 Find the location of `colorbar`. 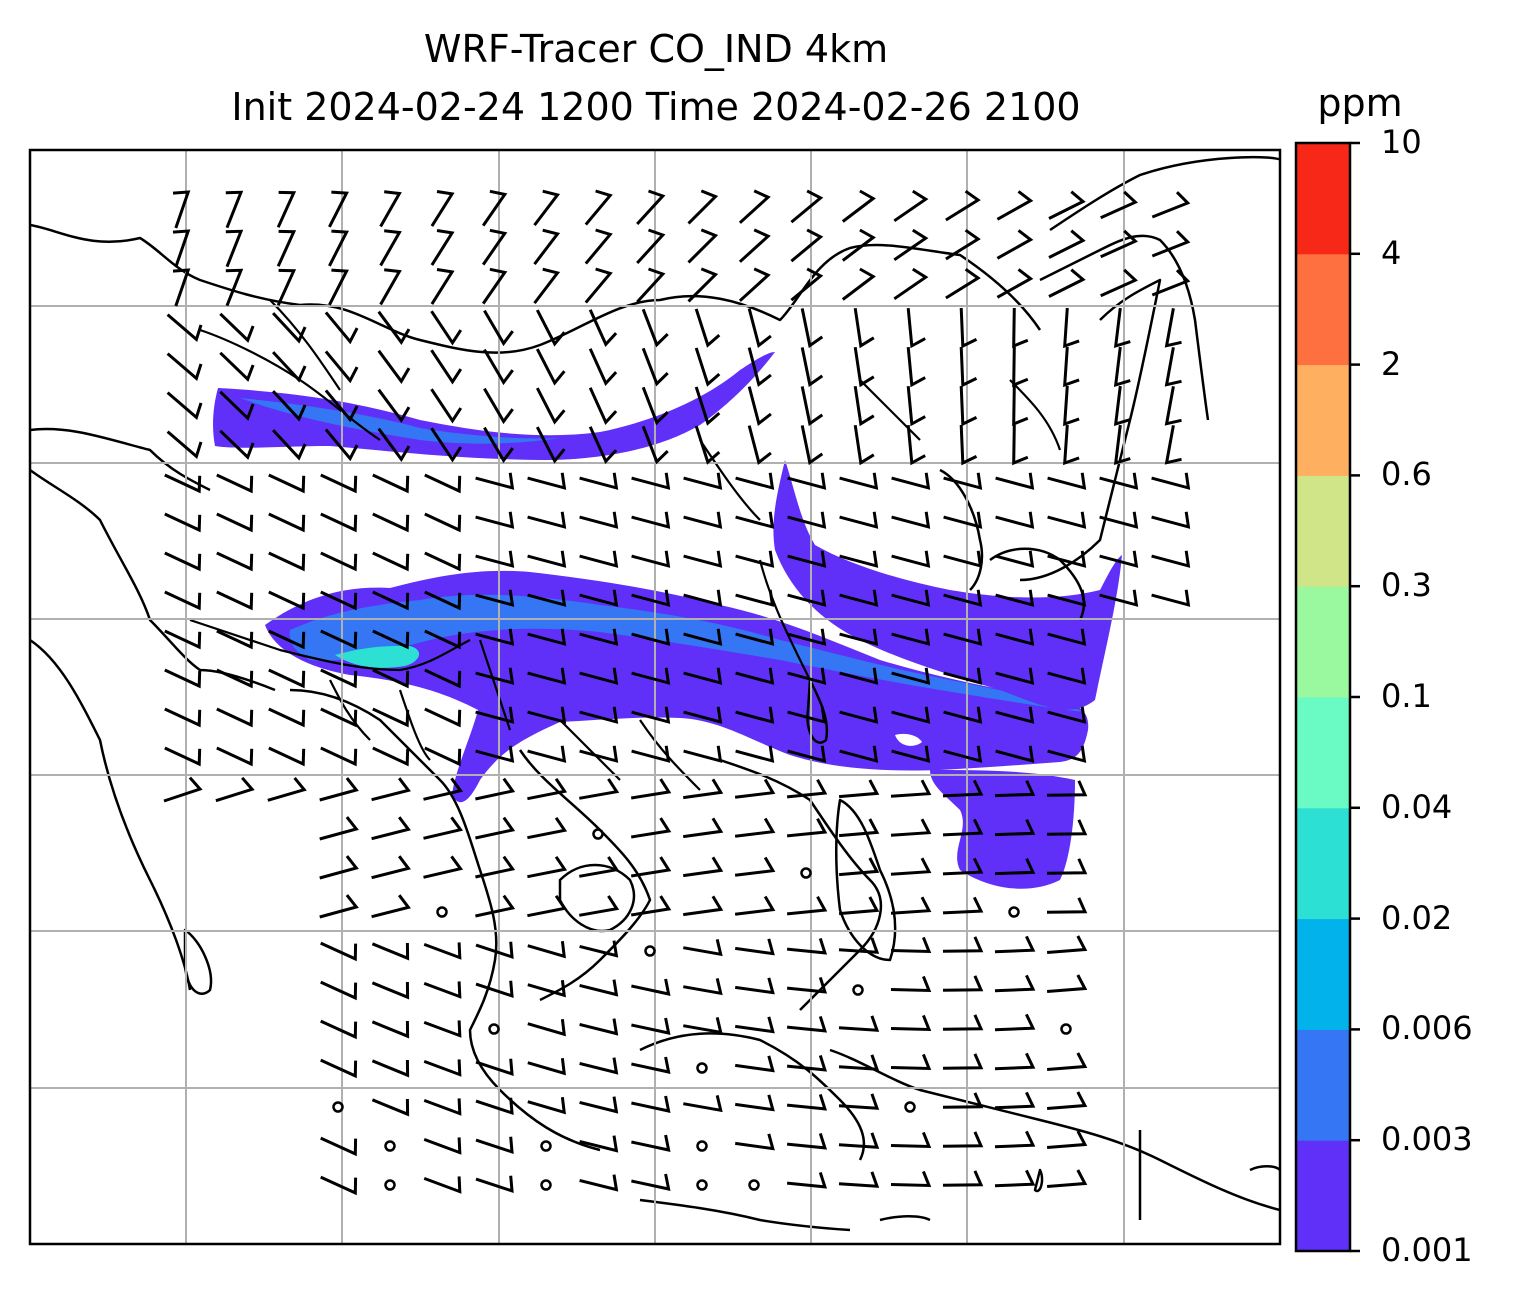

colorbar is located at coordinates (1327, 697).